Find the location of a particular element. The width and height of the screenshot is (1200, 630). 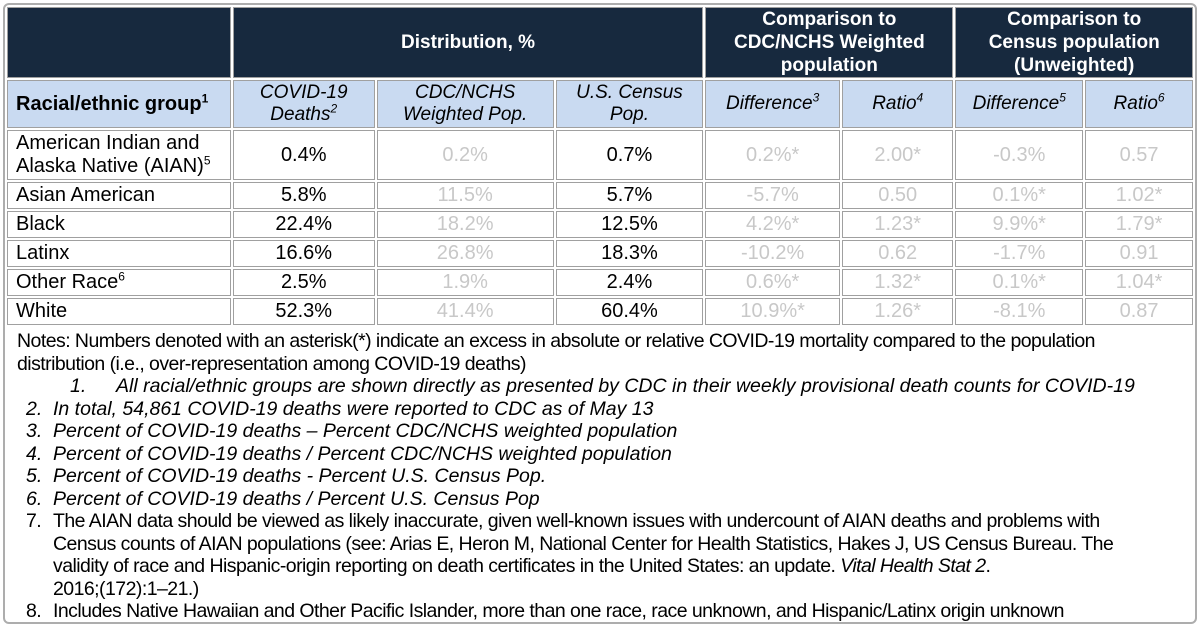

cell-ratio-census: 1.02* is located at coordinates (1139, 195).